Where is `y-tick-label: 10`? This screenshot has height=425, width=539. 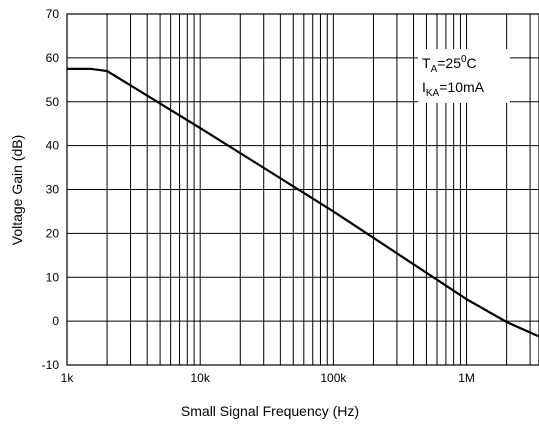 y-tick-label: 10 is located at coordinates (53, 277).